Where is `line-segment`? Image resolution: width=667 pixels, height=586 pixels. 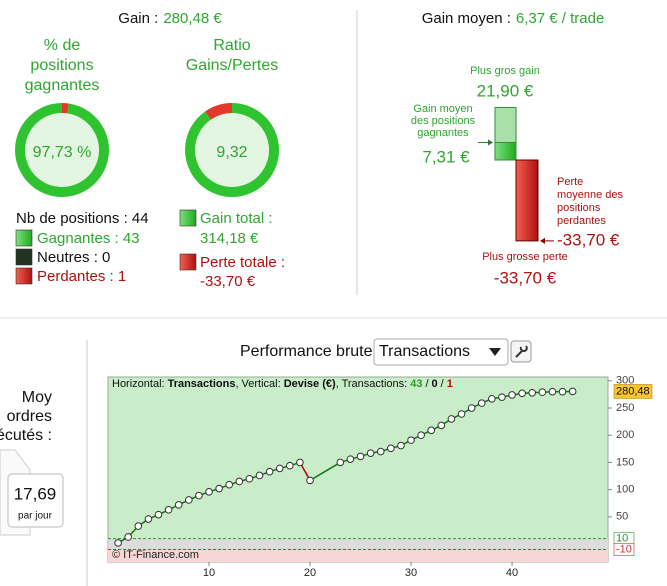
line-segment is located at coordinates (325, 471).